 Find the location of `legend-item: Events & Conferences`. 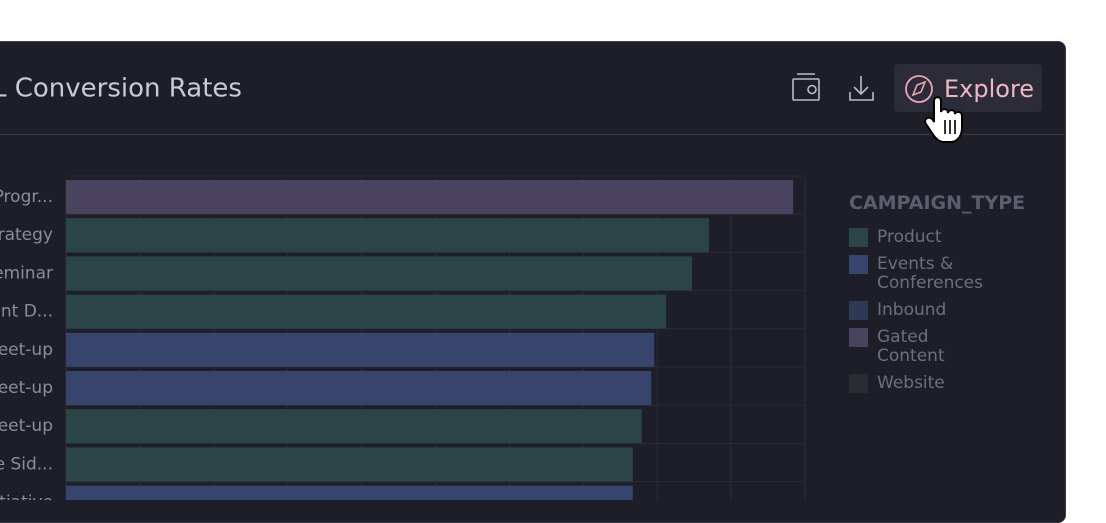

legend-item: Events & Conferences is located at coordinates (934, 274).